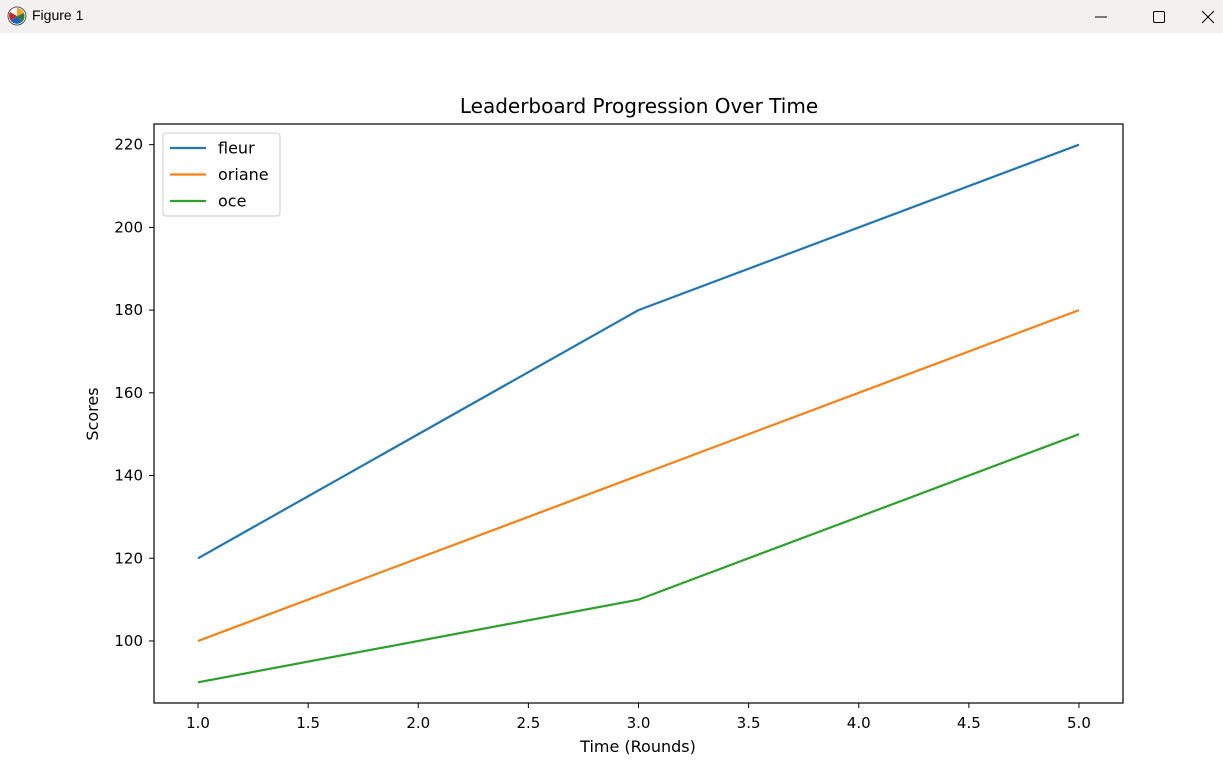 This screenshot has height=777, width=1223. What do you see at coordinates (17, 16) in the screenshot?
I see `matplotlib-icon` at bounding box center [17, 16].